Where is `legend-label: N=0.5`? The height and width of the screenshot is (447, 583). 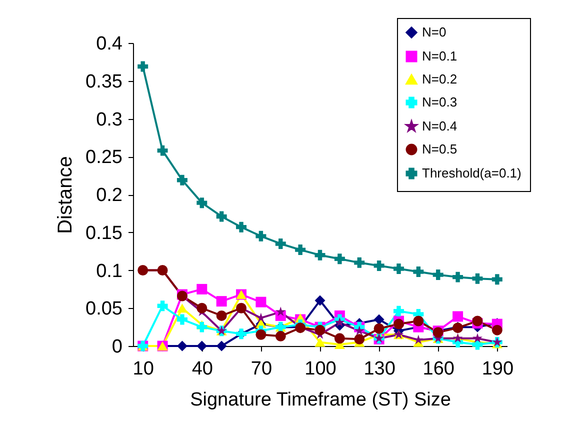
legend-label: N=0.5 is located at coordinates (440, 149).